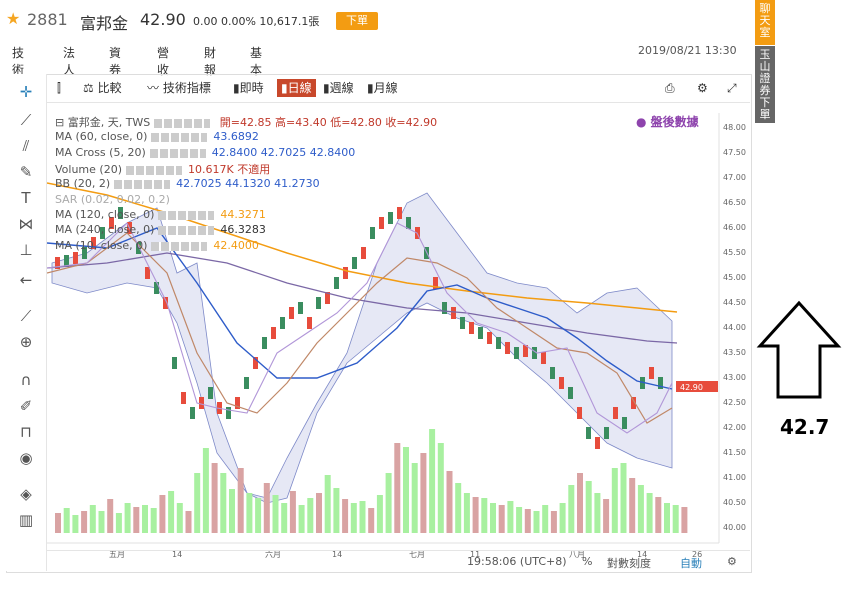  Describe the element at coordinates (734, 127) in the screenshot. I see `y-tick: 48.00` at that location.